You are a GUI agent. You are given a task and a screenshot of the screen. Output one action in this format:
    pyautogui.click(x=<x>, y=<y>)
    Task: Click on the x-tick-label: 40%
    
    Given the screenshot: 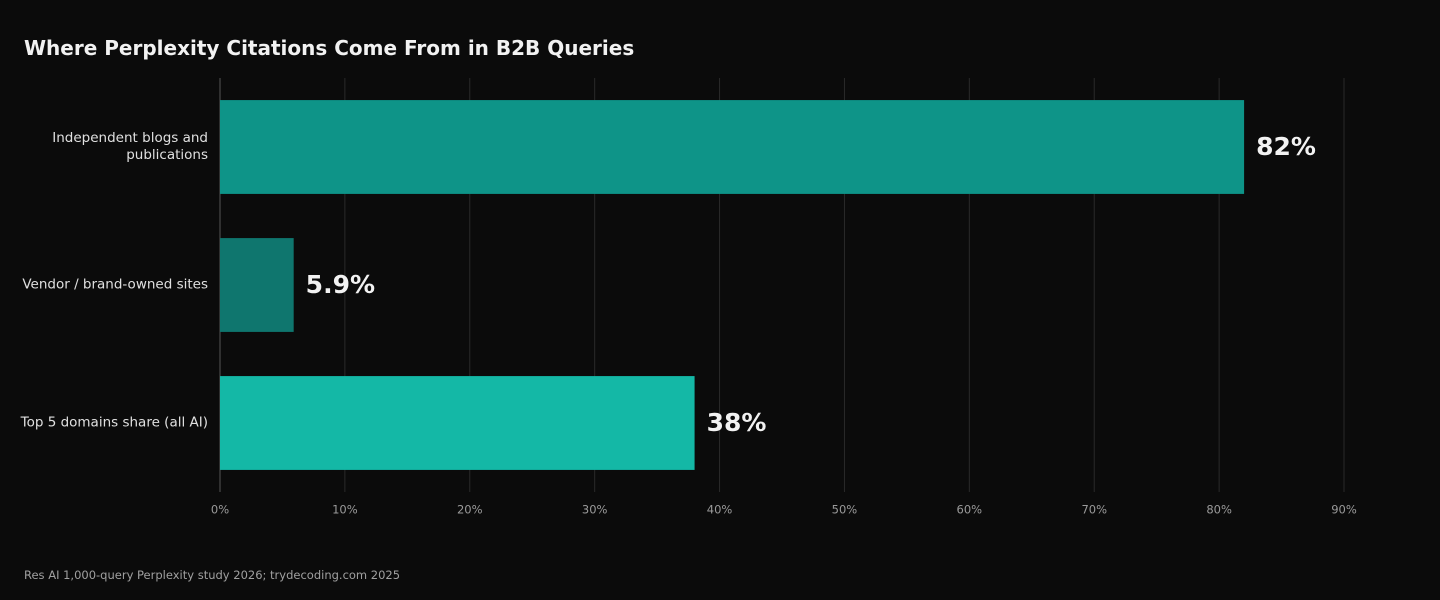 What is the action you would take?
    pyautogui.click(x=720, y=510)
    